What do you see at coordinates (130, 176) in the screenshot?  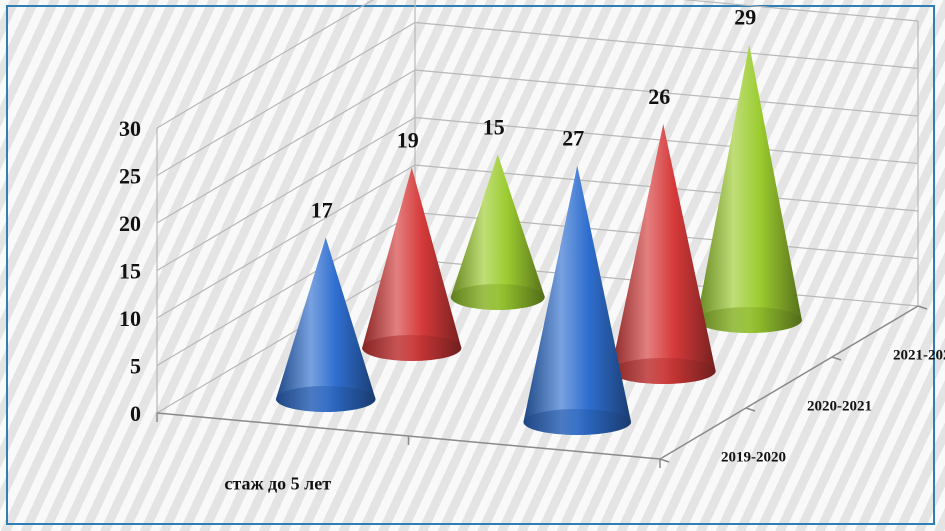 I see `y-tick-label: 25` at bounding box center [130, 176].